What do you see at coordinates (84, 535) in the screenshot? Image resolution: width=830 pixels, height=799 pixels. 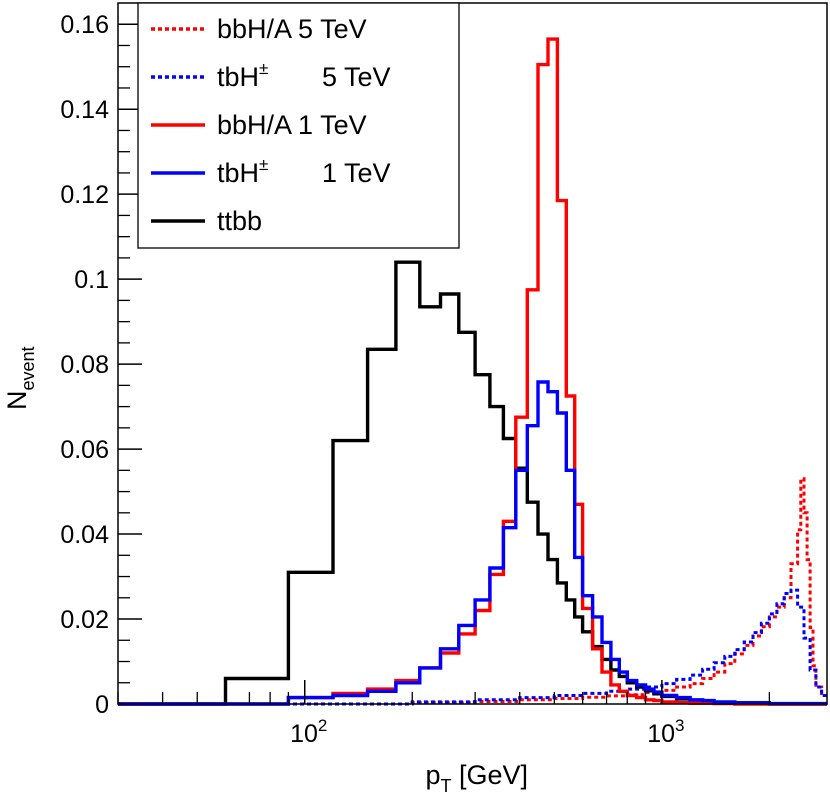 I see `y-tick-label: 0.04` at bounding box center [84, 535].